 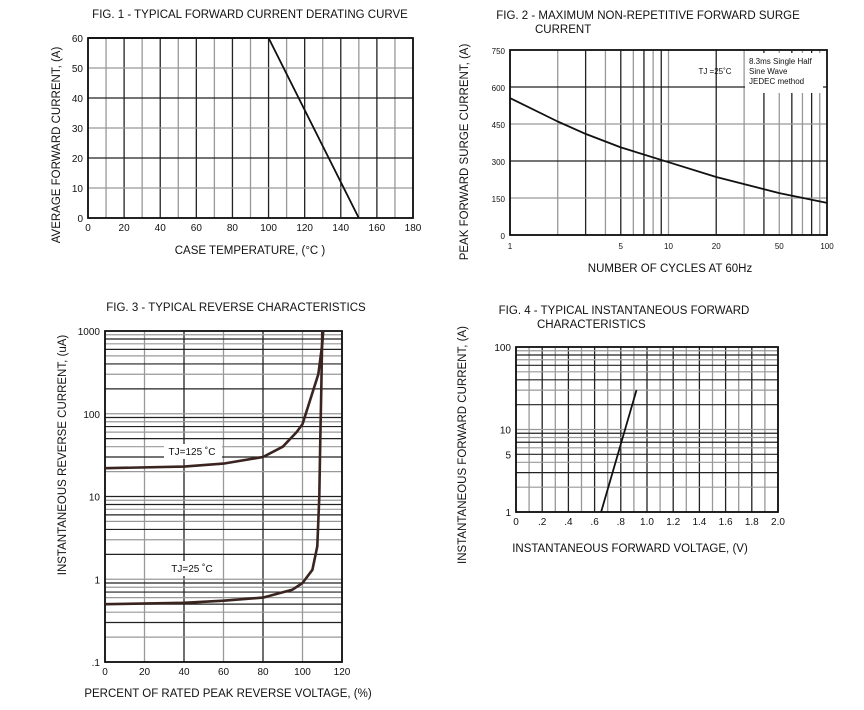 What do you see at coordinates (236, 308) in the screenshot?
I see `chart-title: FIG. 3 - TYPICAL REVERSE CHARACTERISTICS` at bounding box center [236, 308].